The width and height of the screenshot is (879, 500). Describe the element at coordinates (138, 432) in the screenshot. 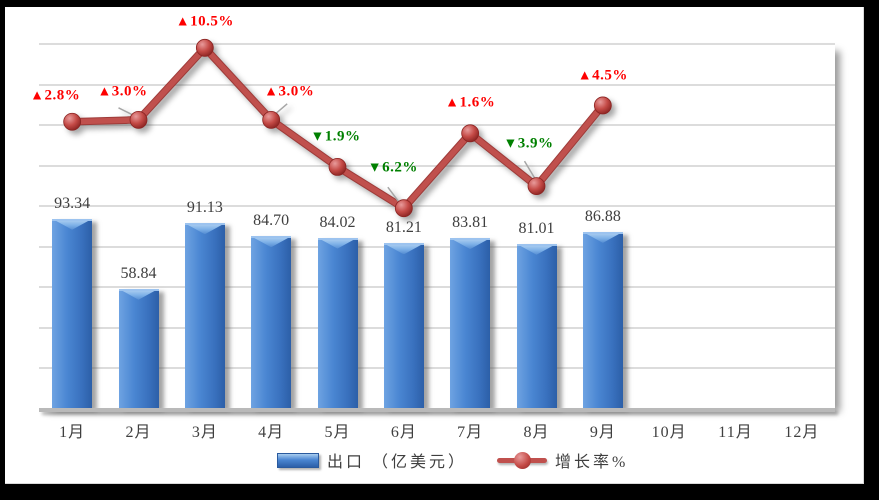

I see `month-label-2月: 2月` at that location.